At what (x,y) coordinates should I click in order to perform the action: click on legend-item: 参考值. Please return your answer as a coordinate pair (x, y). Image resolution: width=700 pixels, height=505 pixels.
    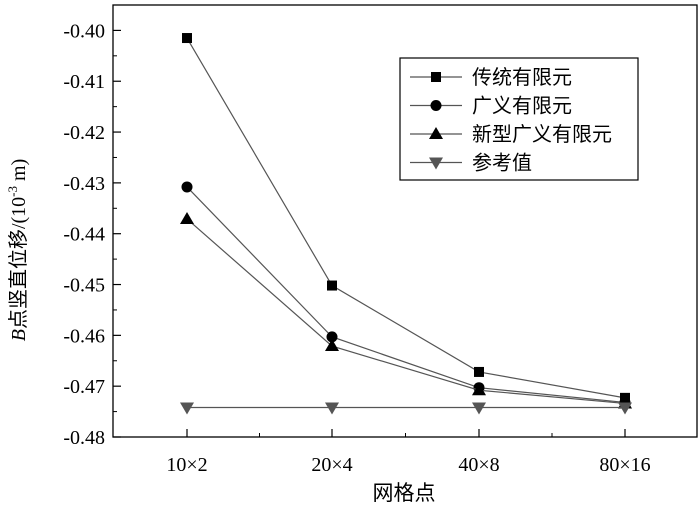
    Looking at the image, I should click on (471, 163).